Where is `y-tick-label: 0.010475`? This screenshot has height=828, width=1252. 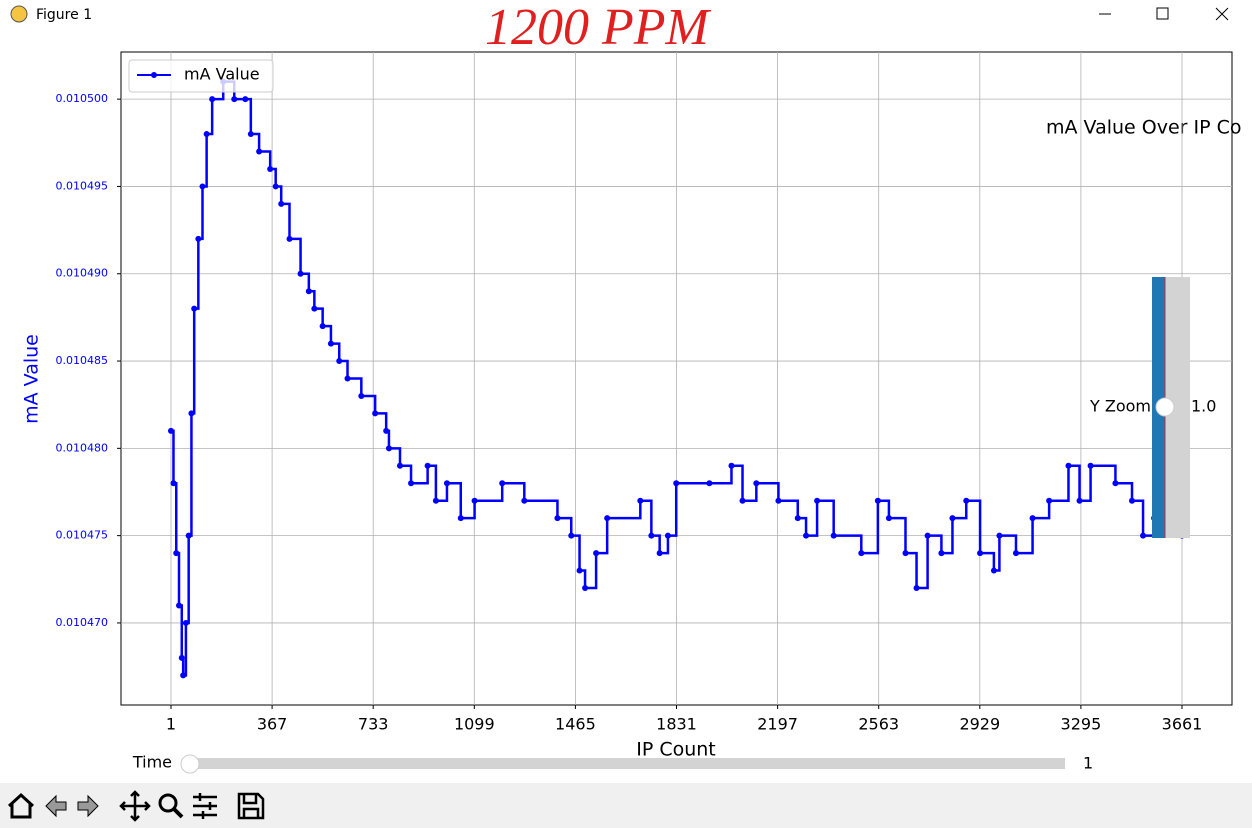
y-tick-label: 0.010475 is located at coordinates (82, 535).